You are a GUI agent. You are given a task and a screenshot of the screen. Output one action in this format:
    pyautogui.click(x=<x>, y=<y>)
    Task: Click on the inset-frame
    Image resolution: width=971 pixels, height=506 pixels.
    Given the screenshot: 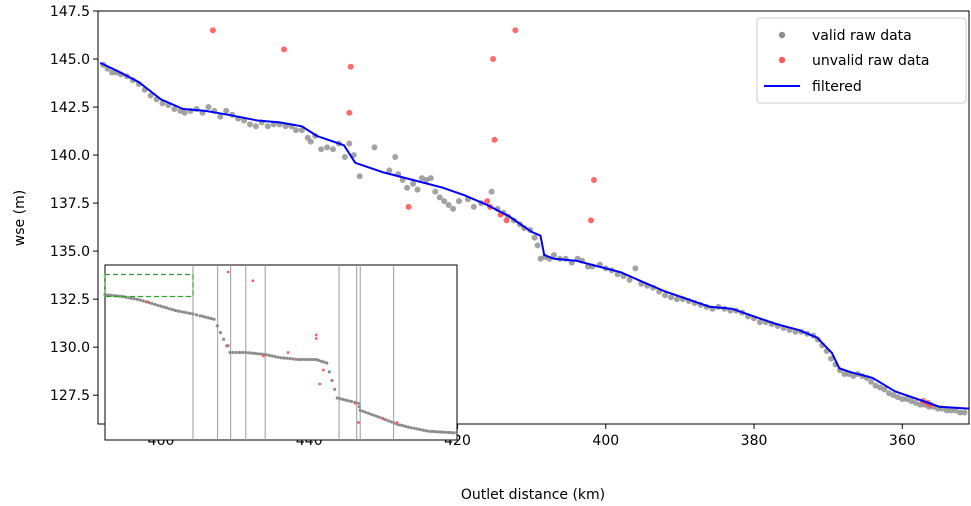 What is the action you would take?
    pyautogui.click(x=281, y=352)
    